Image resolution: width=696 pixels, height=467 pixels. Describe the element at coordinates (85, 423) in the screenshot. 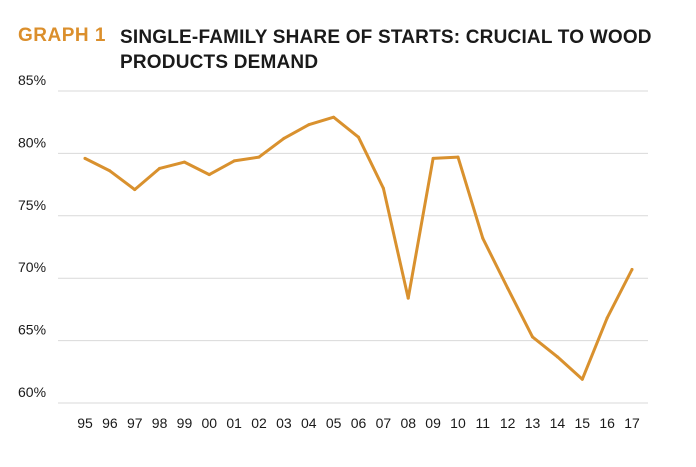

I see `x-tick-label: 95` at that location.